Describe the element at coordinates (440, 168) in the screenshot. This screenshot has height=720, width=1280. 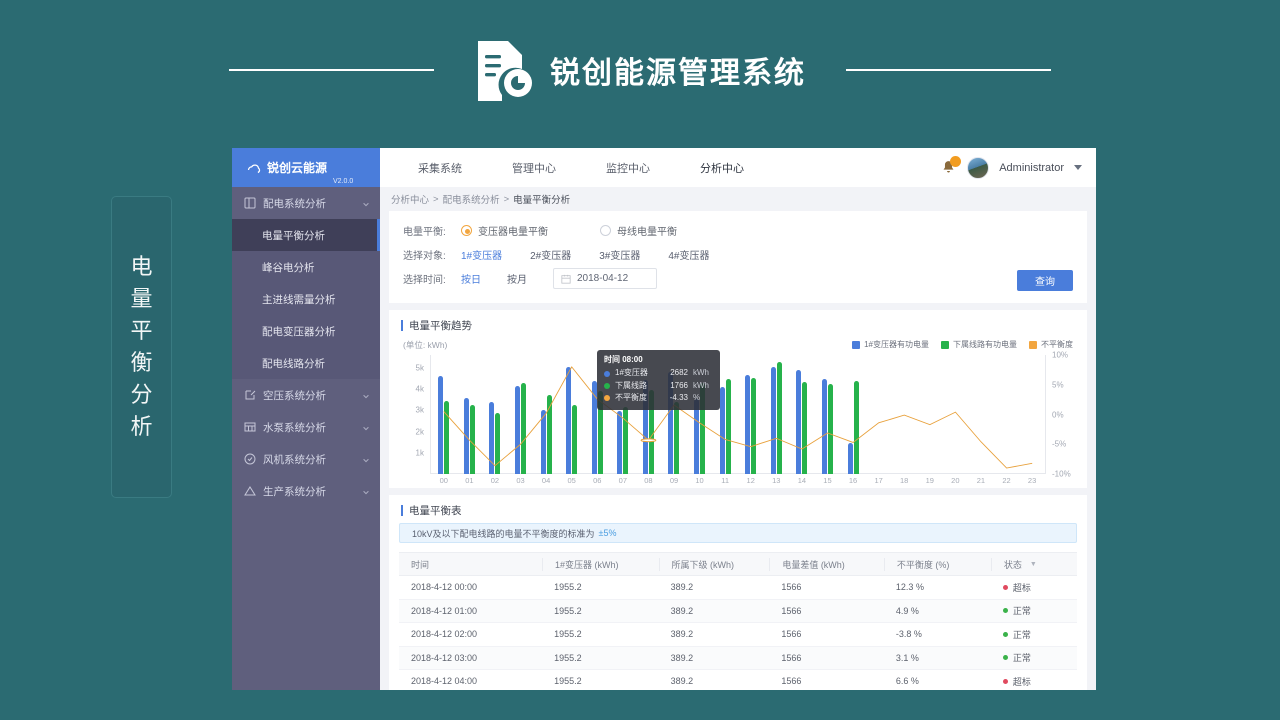
I see `tab-collection-system: 采集系统` at that location.